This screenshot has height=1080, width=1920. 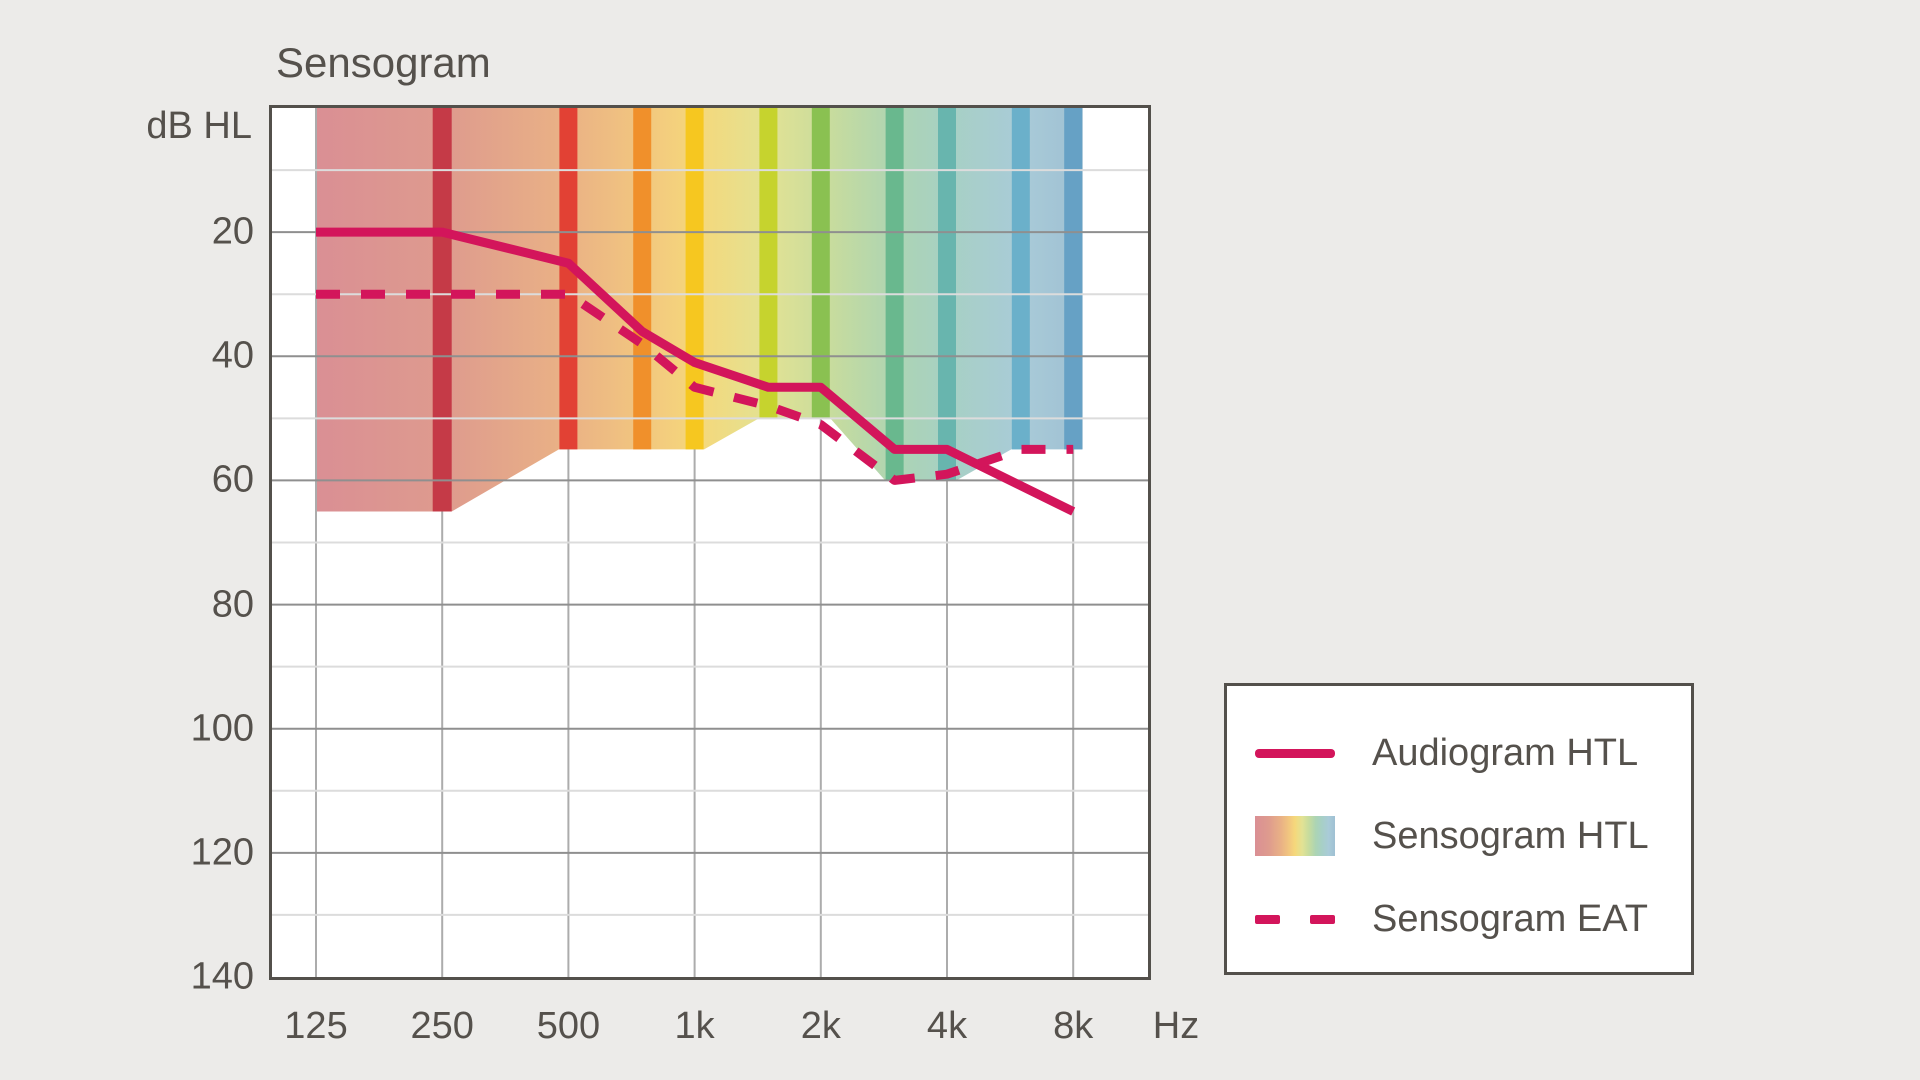 What do you see at coordinates (1510, 835) in the screenshot?
I see `legend-label: Sensogram HTL` at bounding box center [1510, 835].